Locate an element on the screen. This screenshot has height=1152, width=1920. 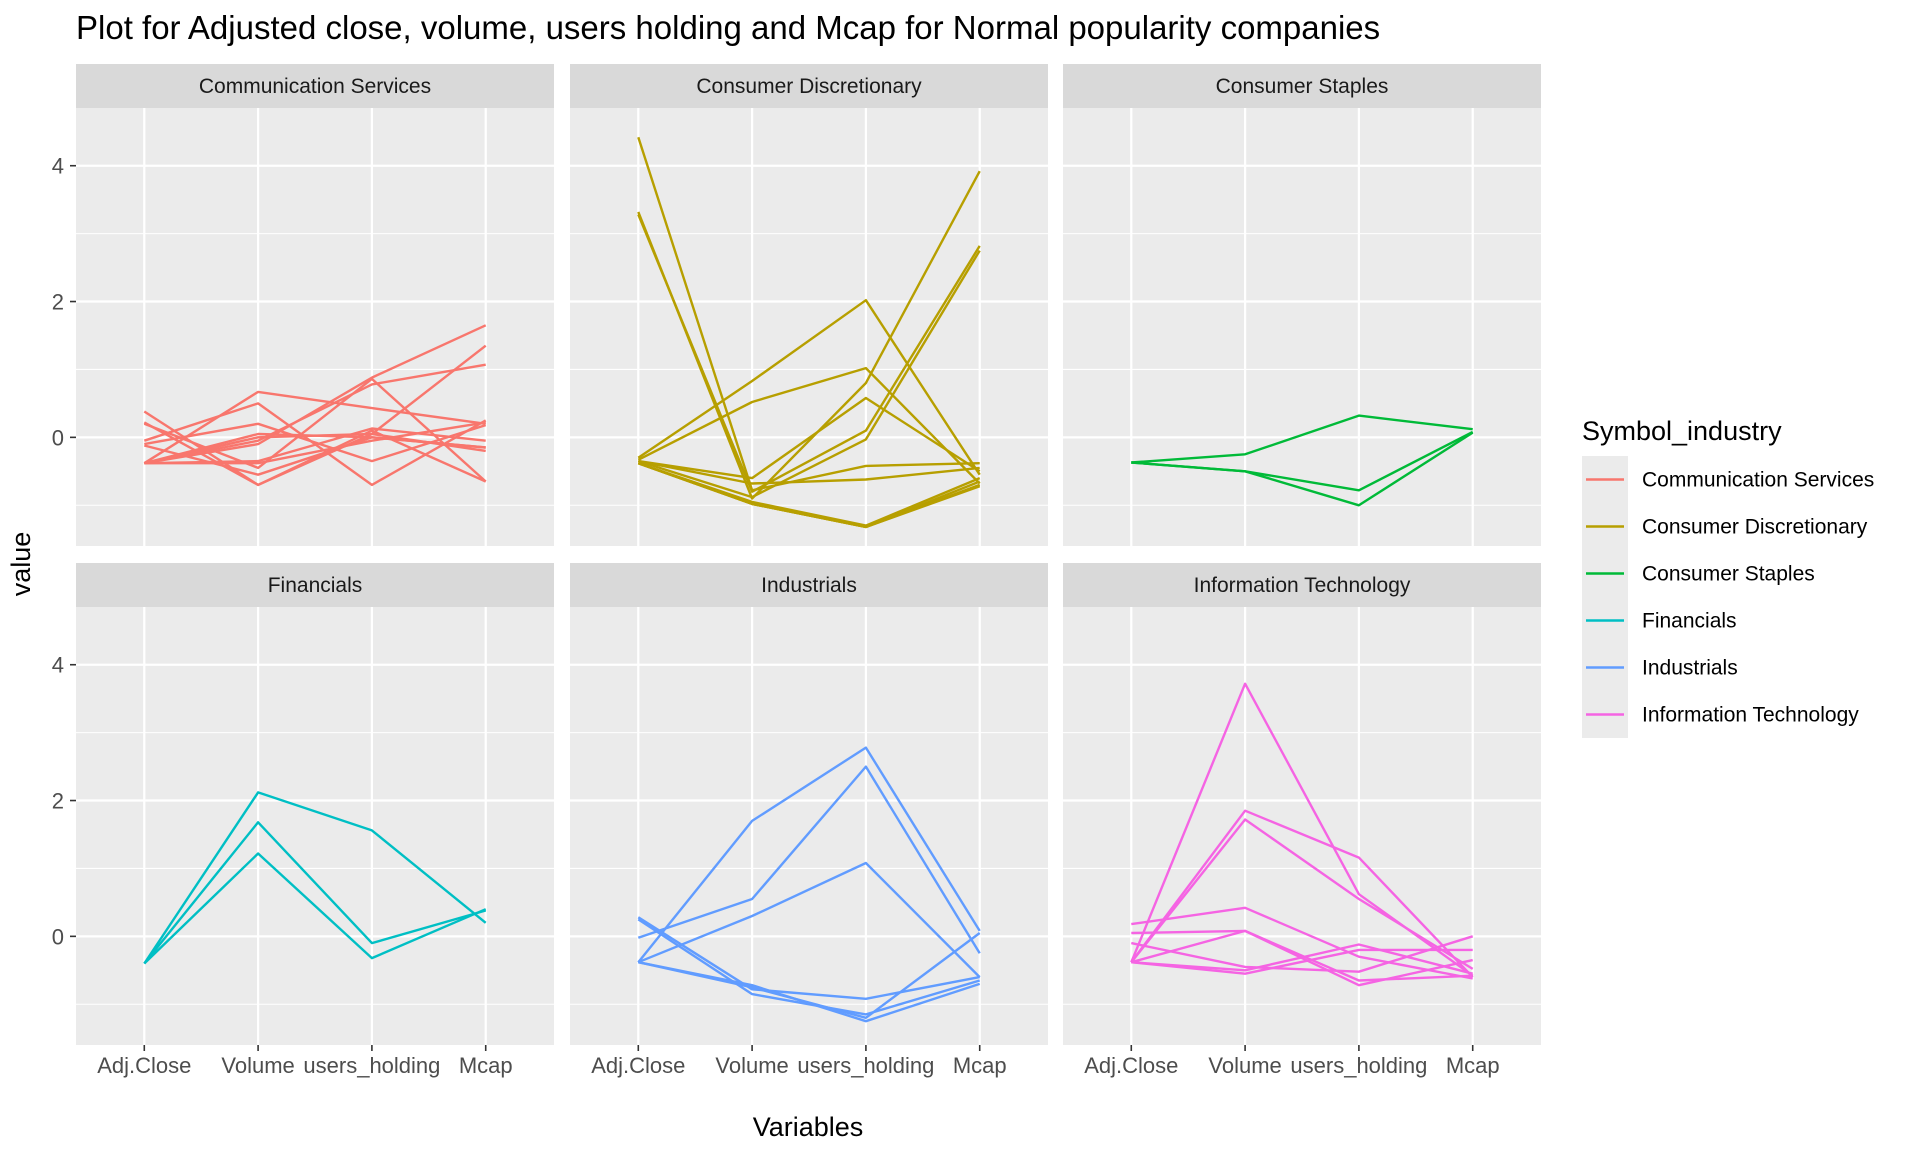
facet-panel: Consumer Discretionary is located at coordinates (809, 305).